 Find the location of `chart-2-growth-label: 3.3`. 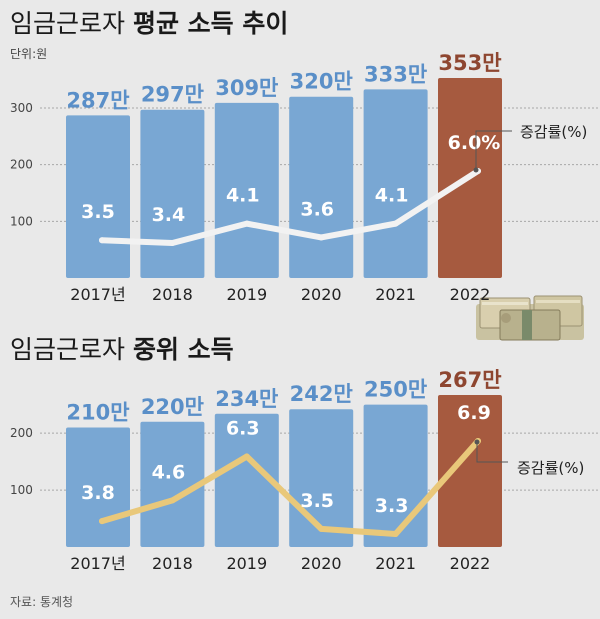

chart-2-growth-label: 3.3 is located at coordinates (392, 506).